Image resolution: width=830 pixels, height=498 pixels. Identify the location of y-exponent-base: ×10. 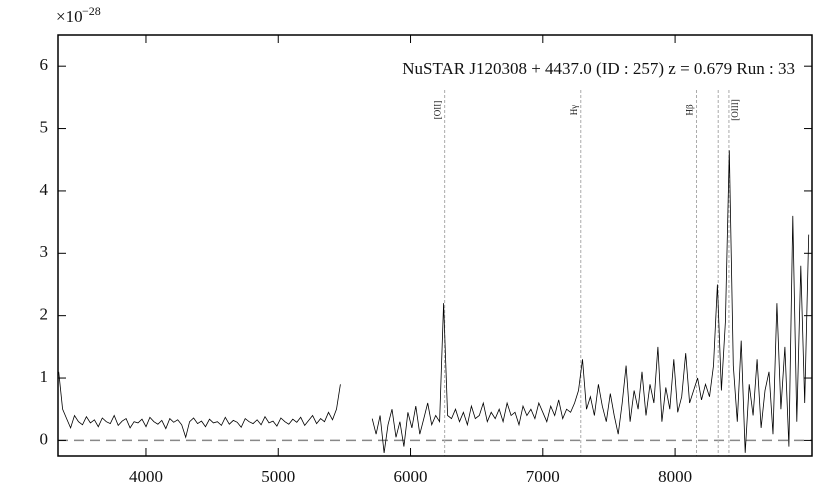
(69, 16).